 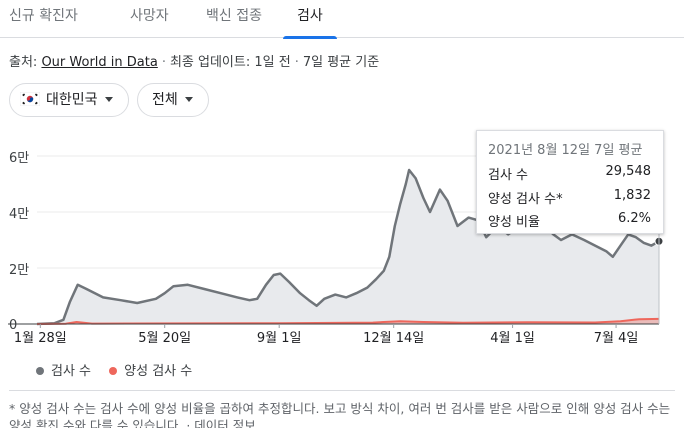 What do you see at coordinates (99, 62) in the screenshot?
I see `source-link: Our World in Data` at bounding box center [99, 62].